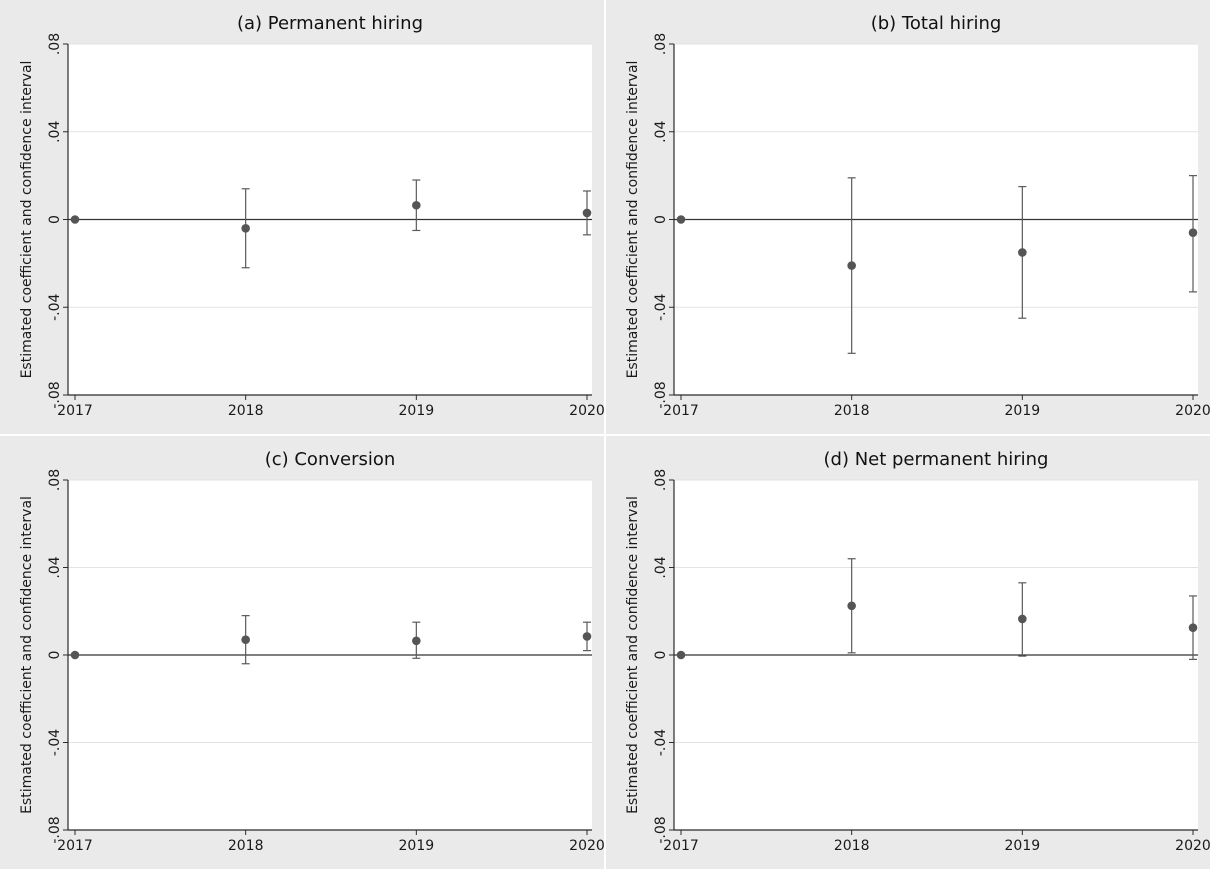 Image resolution: width=1210 pixels, height=869 pixels. Describe the element at coordinates (936, 23) in the screenshot. I see `panel-title: (b) Total hiring` at that location.